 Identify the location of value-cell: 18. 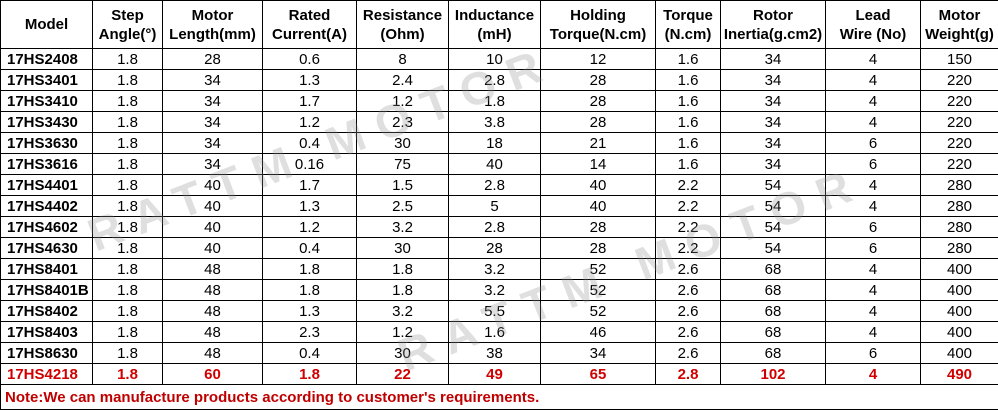
(495, 143).